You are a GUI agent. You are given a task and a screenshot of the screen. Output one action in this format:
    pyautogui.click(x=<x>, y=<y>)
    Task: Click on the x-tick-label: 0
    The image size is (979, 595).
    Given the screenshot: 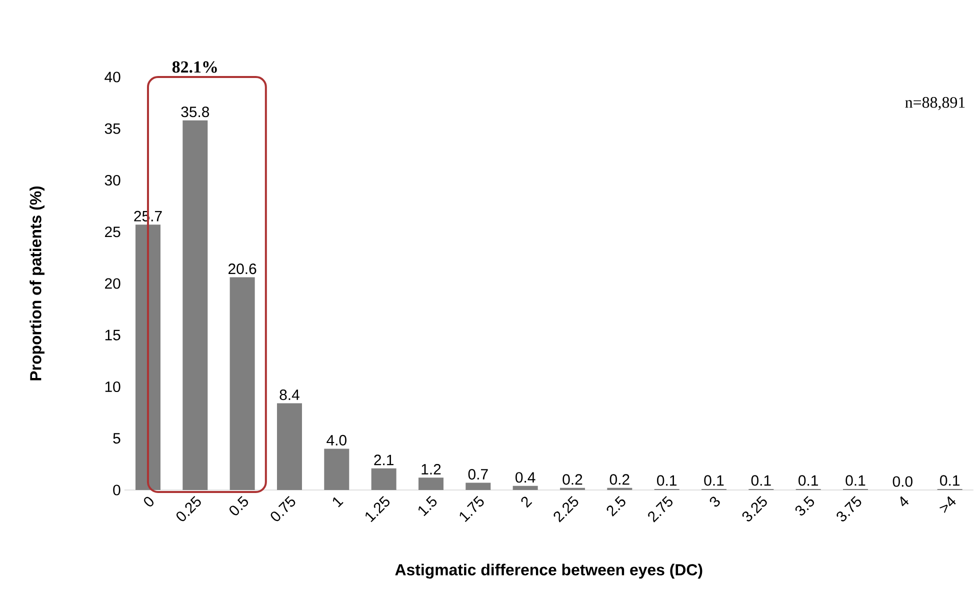 What is the action you would take?
    pyautogui.click(x=149, y=501)
    